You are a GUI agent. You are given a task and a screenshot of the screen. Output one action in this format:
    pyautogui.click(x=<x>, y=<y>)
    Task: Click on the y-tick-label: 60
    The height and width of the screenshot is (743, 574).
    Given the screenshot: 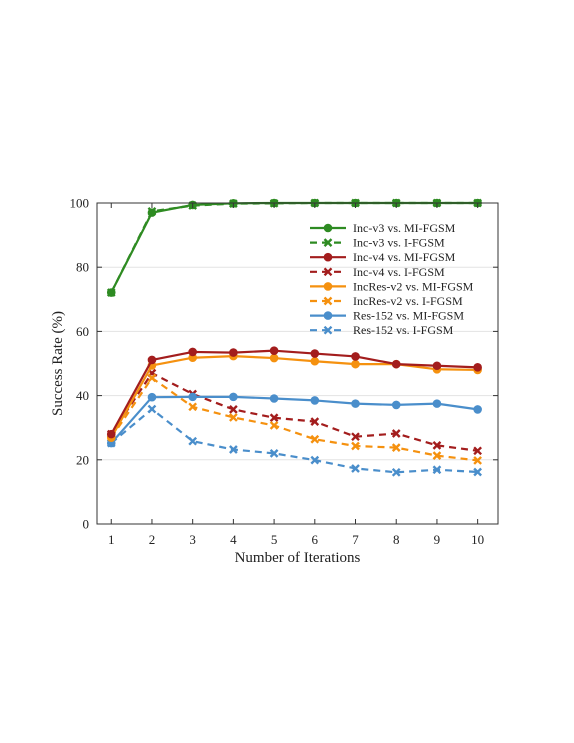 What is the action you would take?
    pyautogui.click(x=82, y=331)
    